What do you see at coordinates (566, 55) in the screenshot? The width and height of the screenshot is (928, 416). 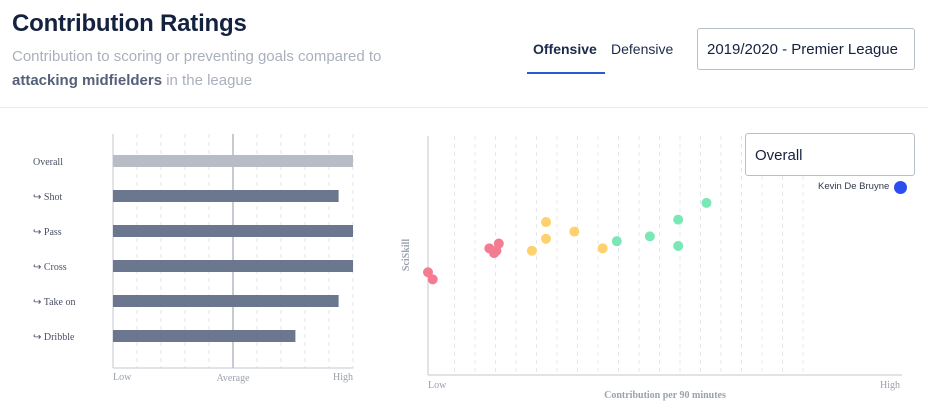 I see `tab-offensive: Offensive` at bounding box center [566, 55].